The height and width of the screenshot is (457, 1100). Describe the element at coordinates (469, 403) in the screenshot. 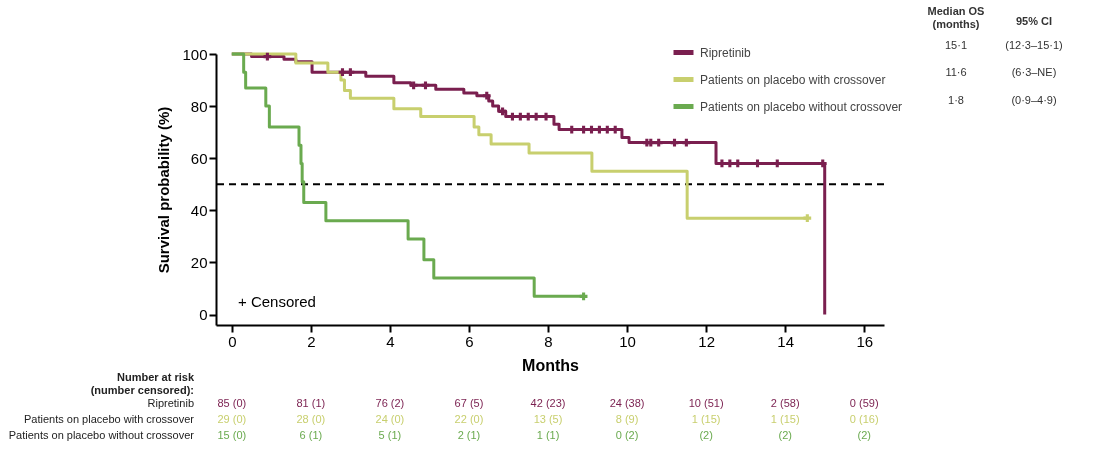

I see `text: 67 (5)` at that location.